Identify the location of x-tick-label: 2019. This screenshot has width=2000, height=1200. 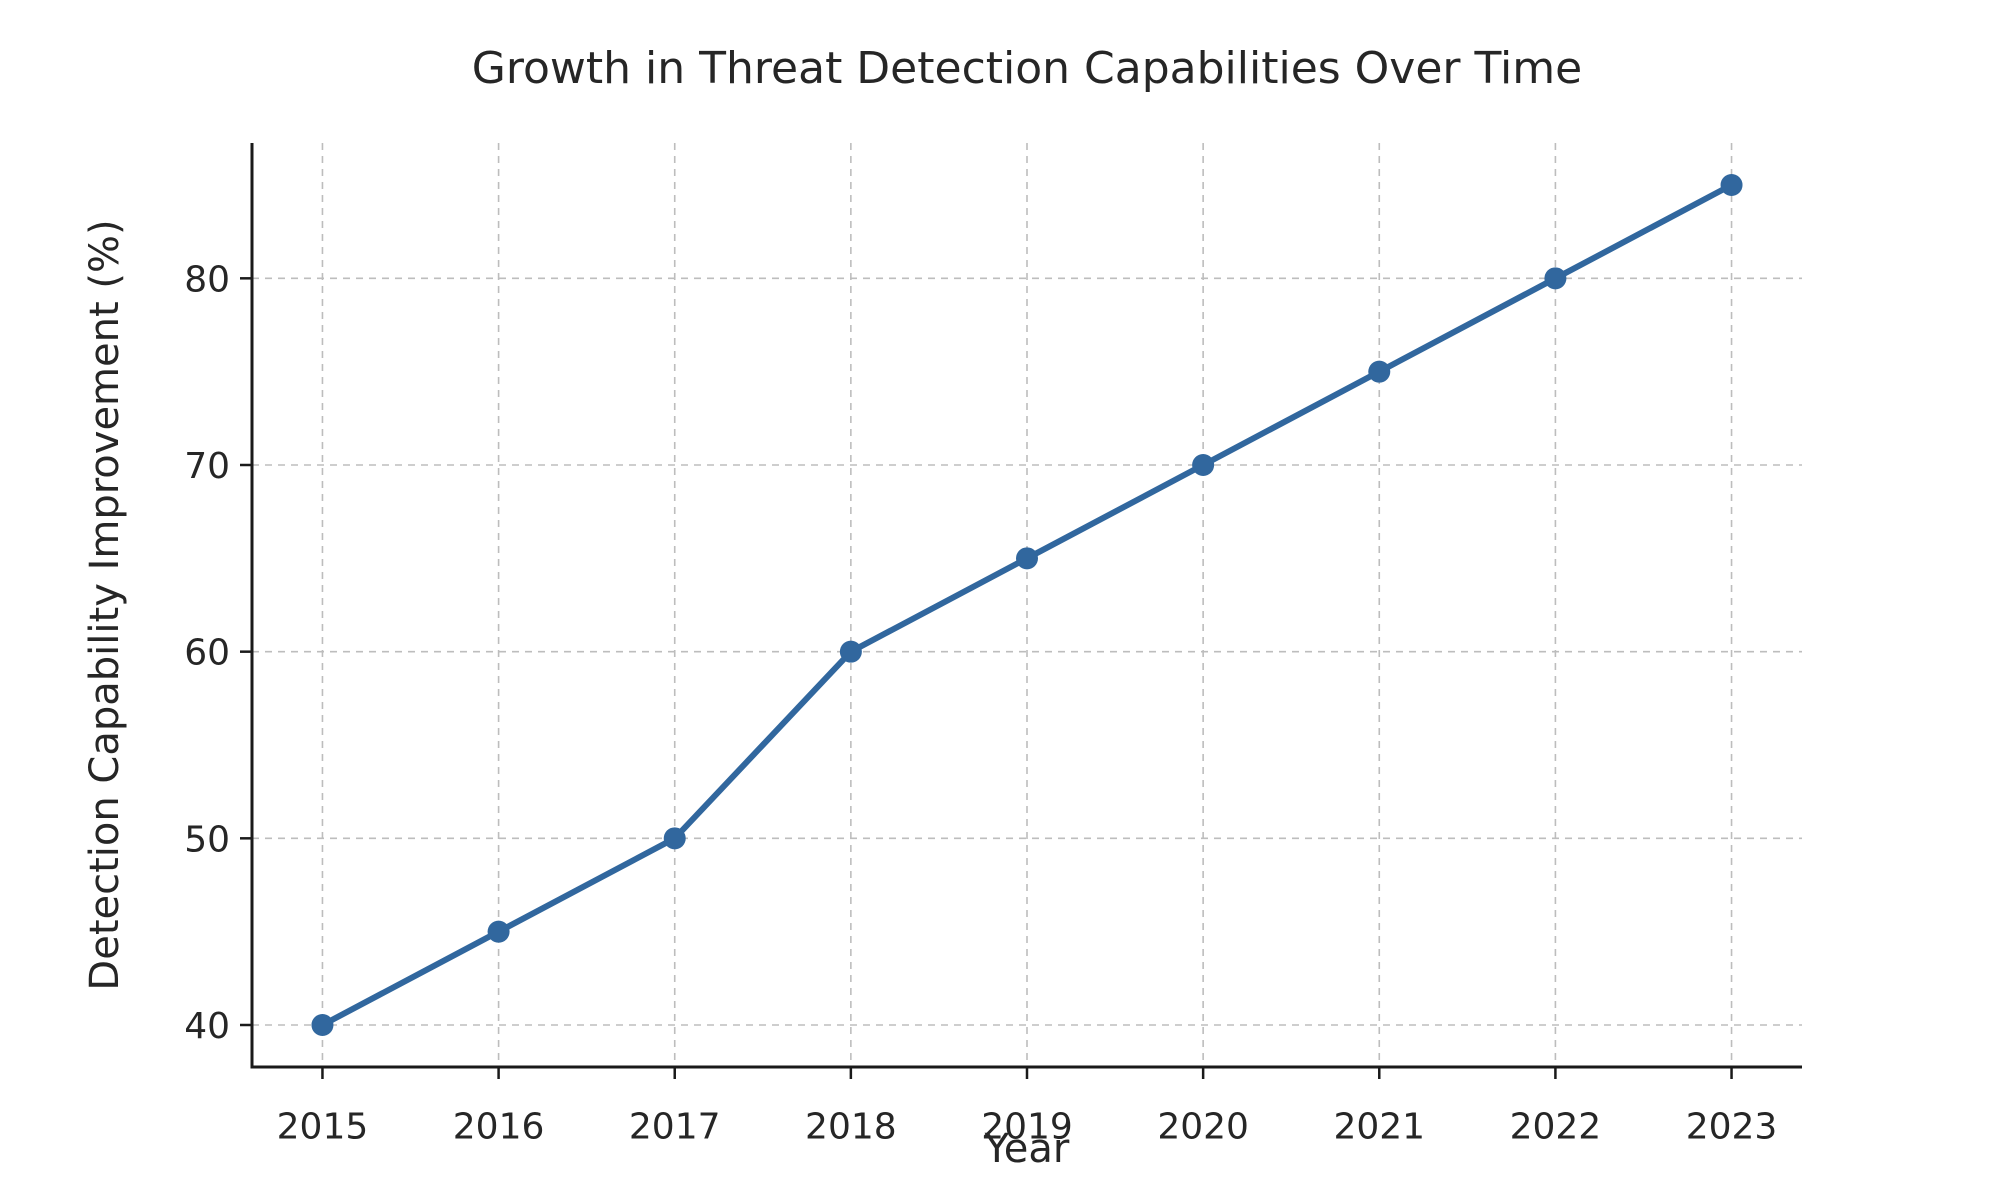
(1027, 1127).